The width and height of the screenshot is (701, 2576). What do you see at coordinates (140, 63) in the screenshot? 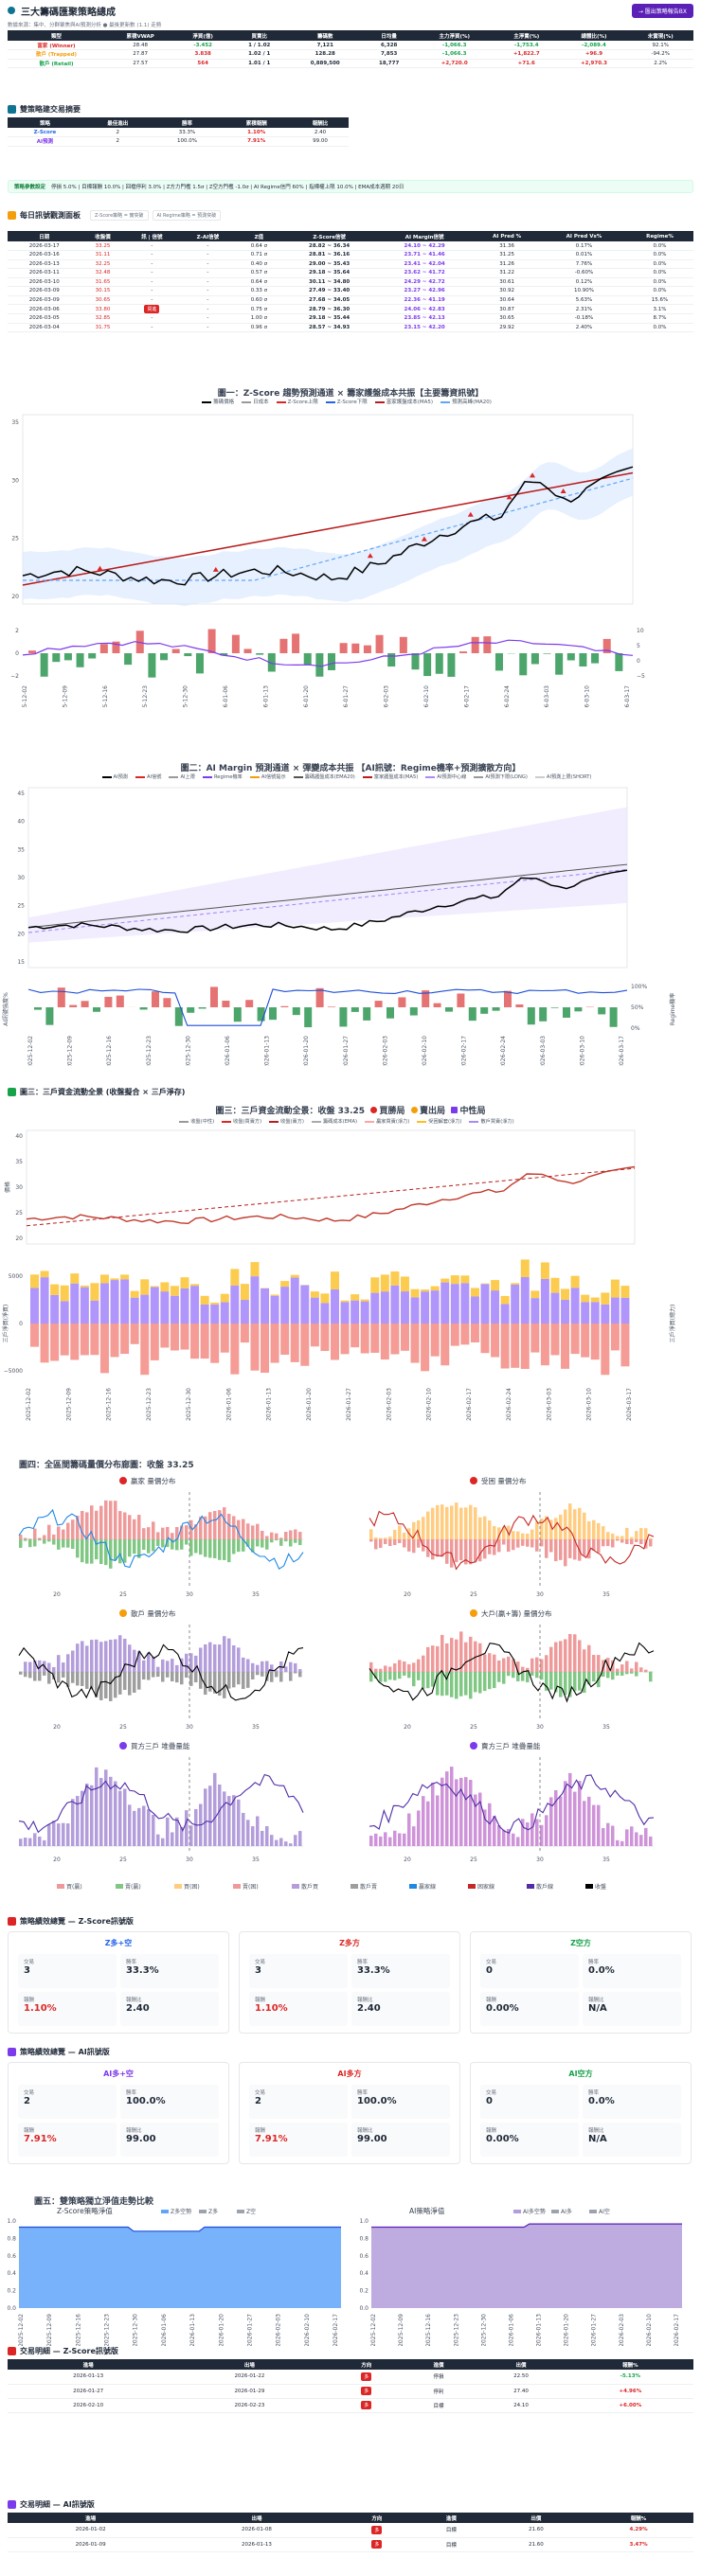
I see `groups-cell: 27.57` at bounding box center [140, 63].